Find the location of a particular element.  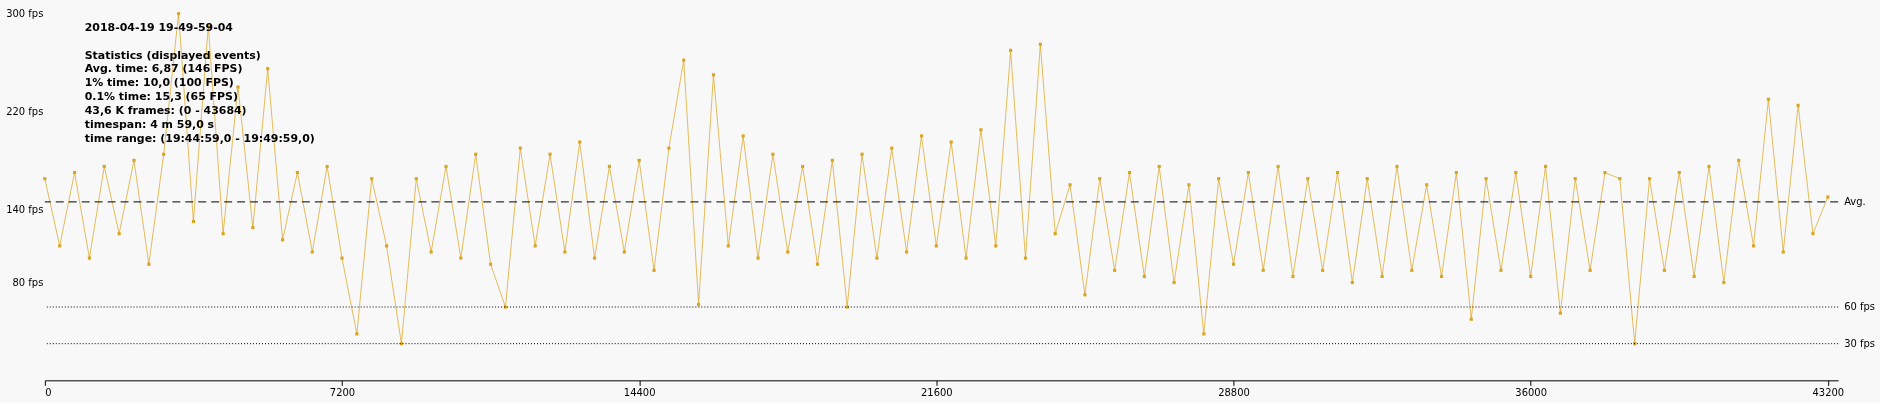

annotation: 0.1% time: 15,3 (65 FPS) is located at coordinates (161, 97).